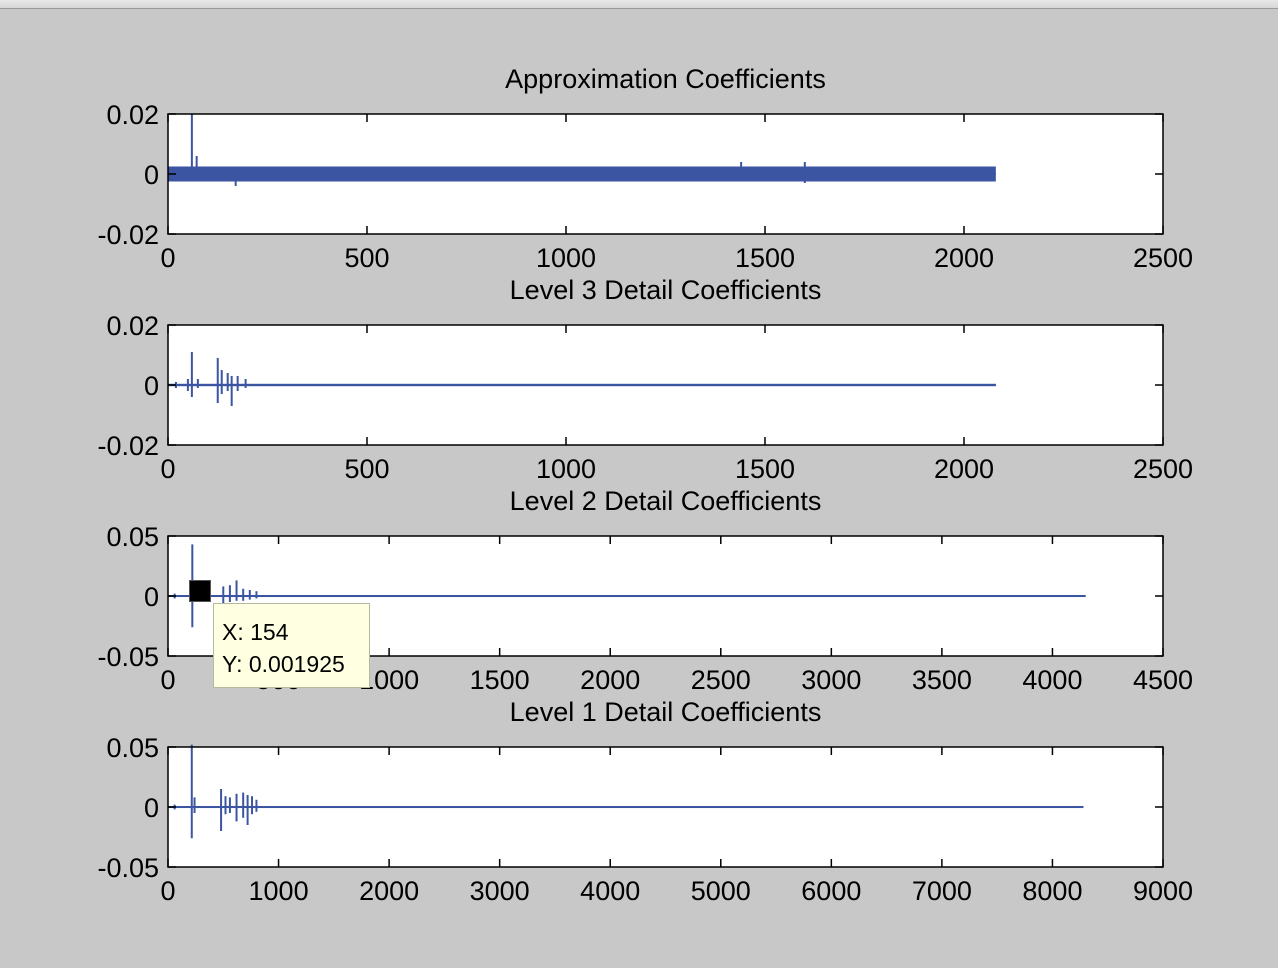 The image size is (1280, 970). Describe the element at coordinates (666, 712) in the screenshot. I see `axes-title: Level 1 Detail Coefficients` at that location.